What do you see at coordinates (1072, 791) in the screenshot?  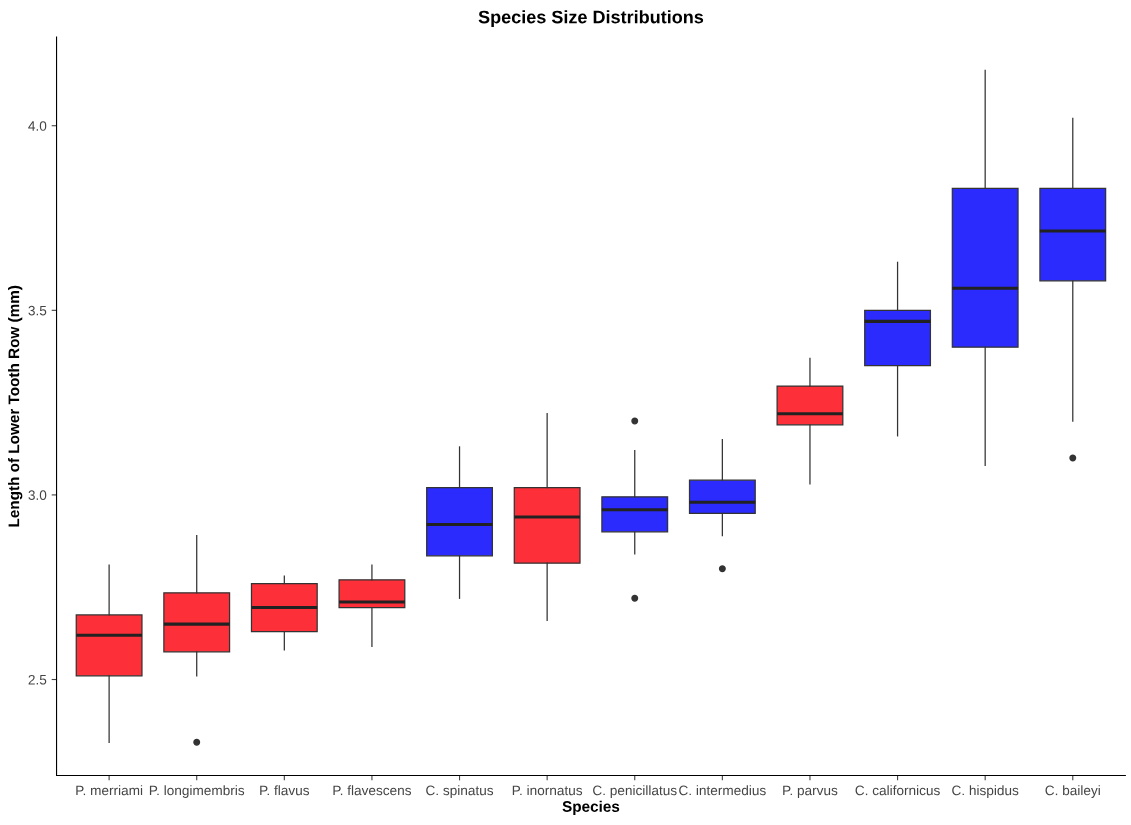 I see `x-tick-label: C. baileyi` at bounding box center [1072, 791].